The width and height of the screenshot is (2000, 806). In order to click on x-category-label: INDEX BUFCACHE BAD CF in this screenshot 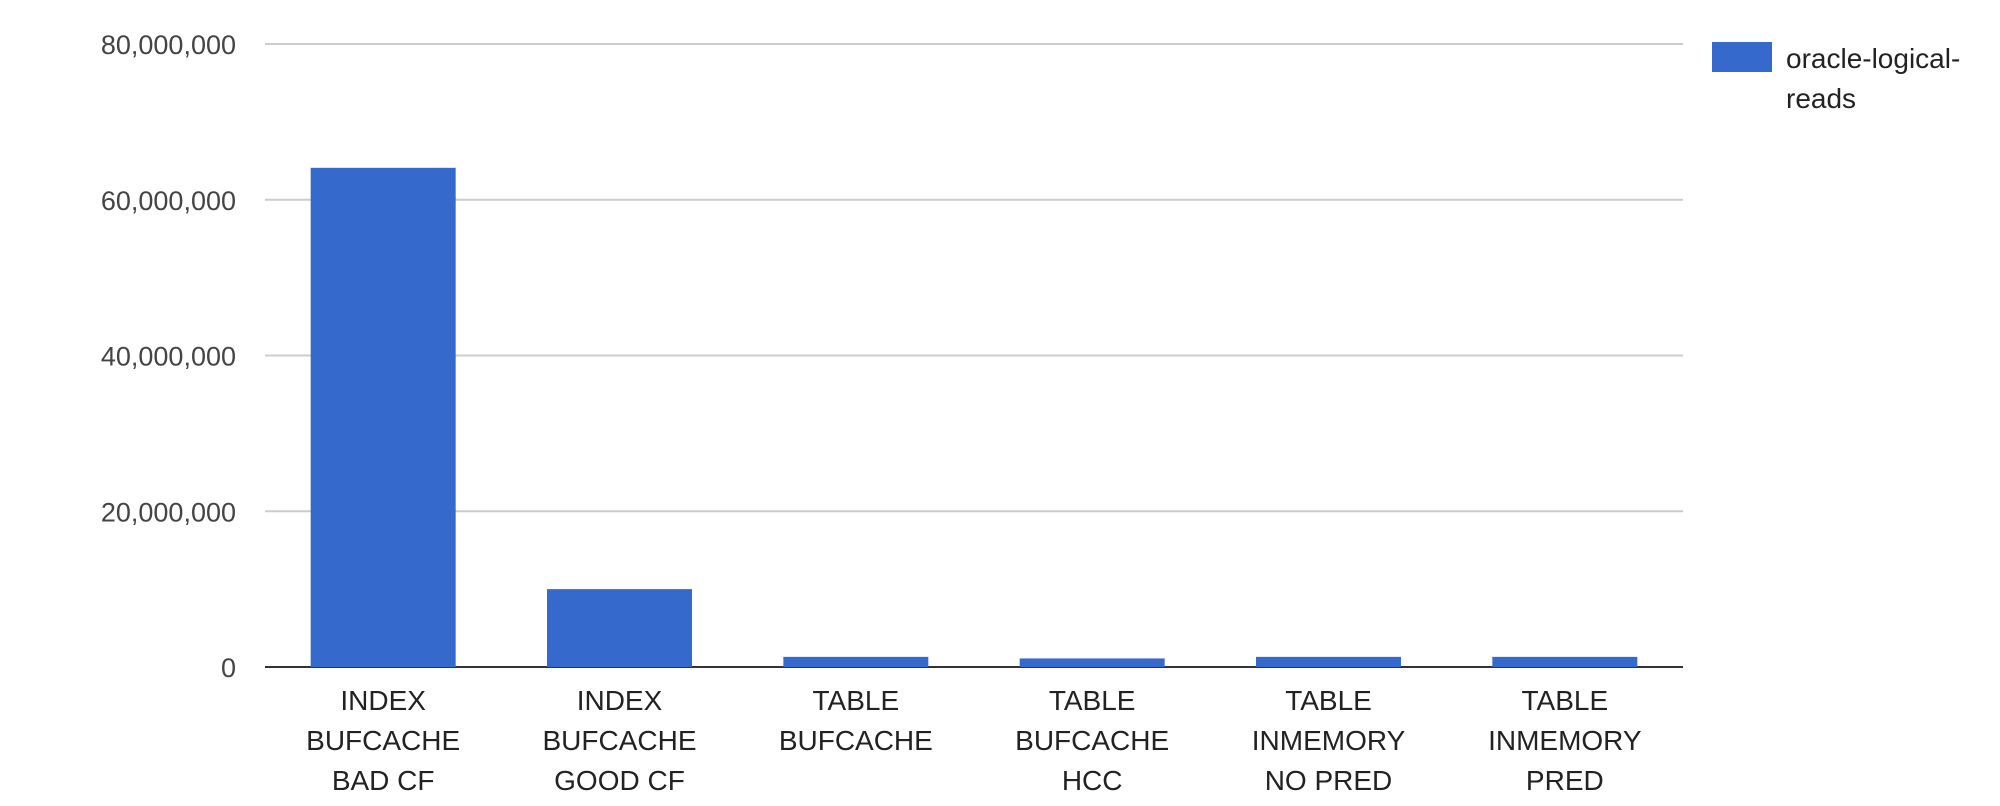, I will do `click(383, 740)`.